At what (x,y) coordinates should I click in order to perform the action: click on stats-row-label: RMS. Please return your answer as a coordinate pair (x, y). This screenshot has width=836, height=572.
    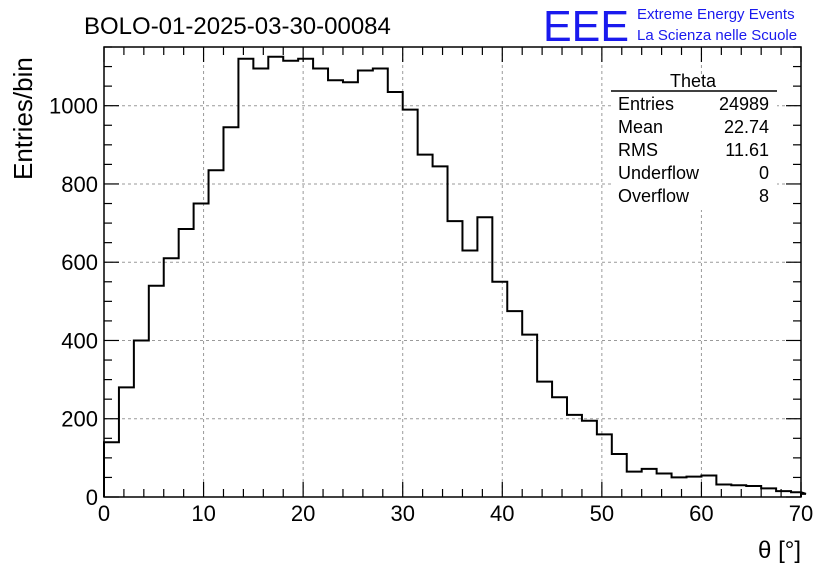
    Looking at the image, I should click on (638, 150).